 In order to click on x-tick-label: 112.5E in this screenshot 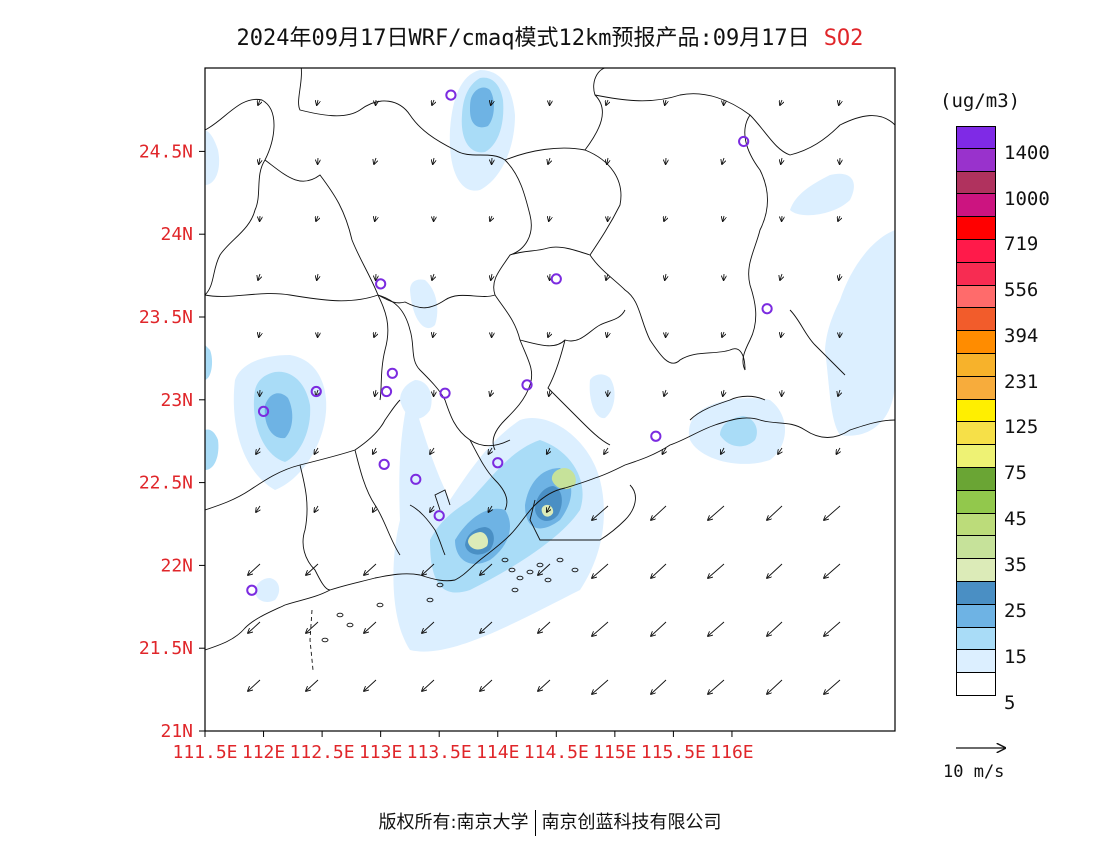, I will do `click(322, 752)`.